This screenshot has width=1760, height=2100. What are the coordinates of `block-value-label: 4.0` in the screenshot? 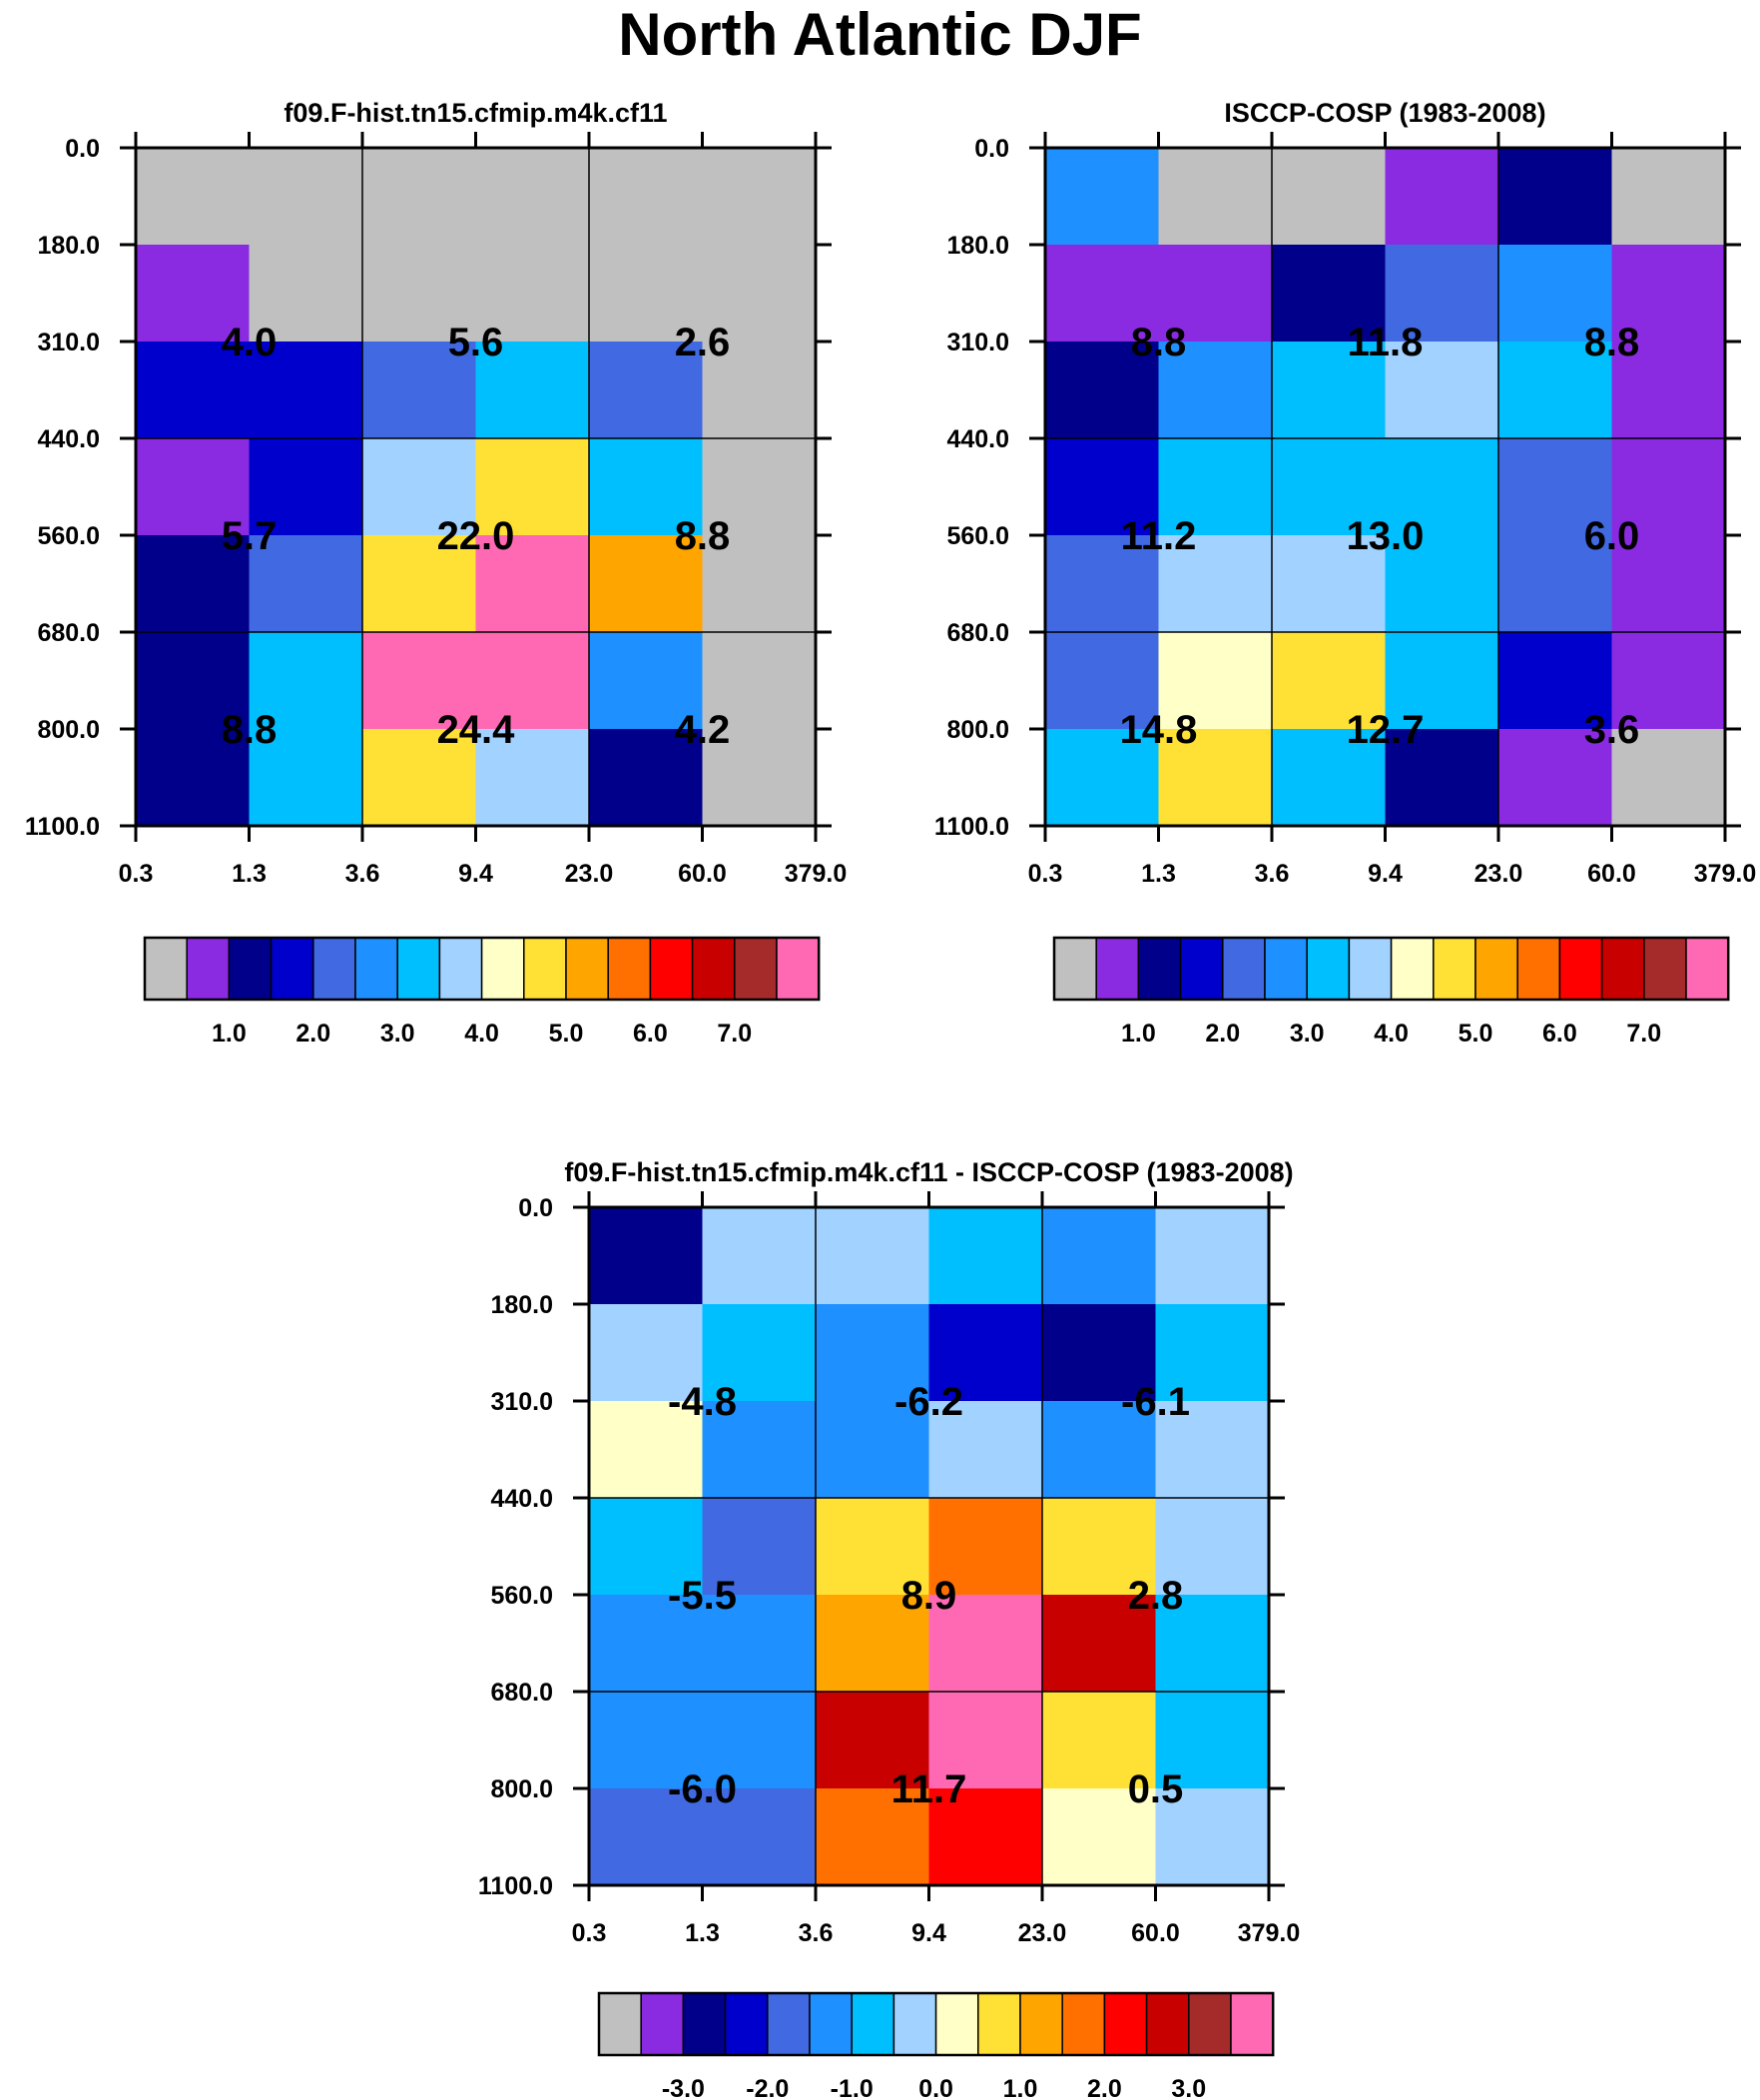 It's located at (250, 342).